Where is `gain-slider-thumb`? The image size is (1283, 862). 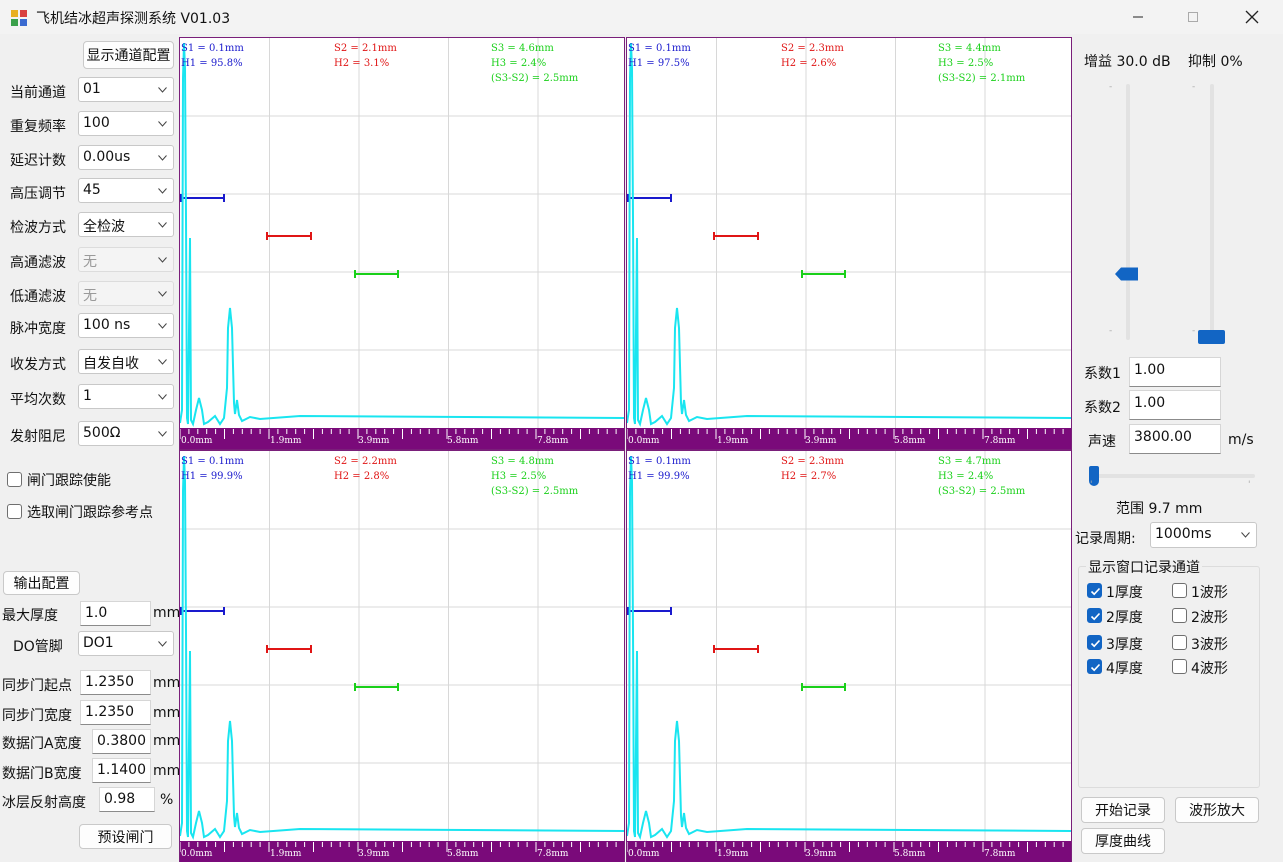
gain-slider-thumb is located at coordinates (1127, 274).